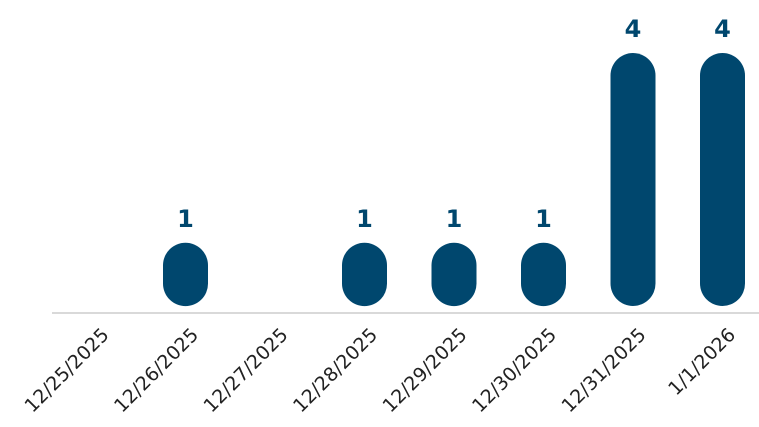 This screenshot has height=427, width=759. What do you see at coordinates (425, 370) in the screenshot?
I see `x-tick-label: 12/29/2025` at bounding box center [425, 370].